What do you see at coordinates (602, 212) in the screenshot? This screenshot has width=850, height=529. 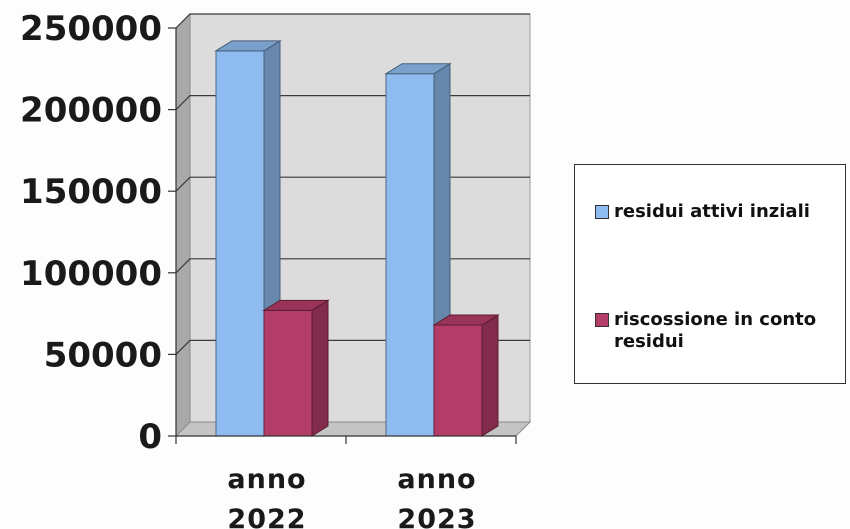 I see `legend-swatch-residui-attivi` at bounding box center [602, 212].